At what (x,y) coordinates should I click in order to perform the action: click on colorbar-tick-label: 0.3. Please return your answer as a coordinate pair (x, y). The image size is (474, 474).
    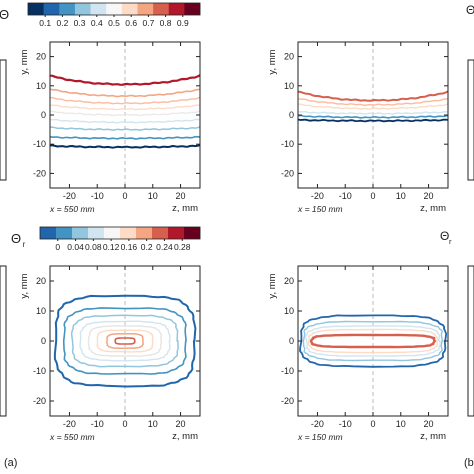
    Looking at the image, I should click on (80, 23).